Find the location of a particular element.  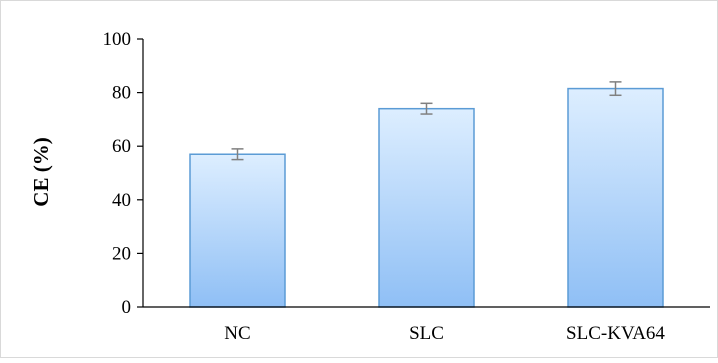

x-tick-label-slc: SLC is located at coordinates (426, 333).